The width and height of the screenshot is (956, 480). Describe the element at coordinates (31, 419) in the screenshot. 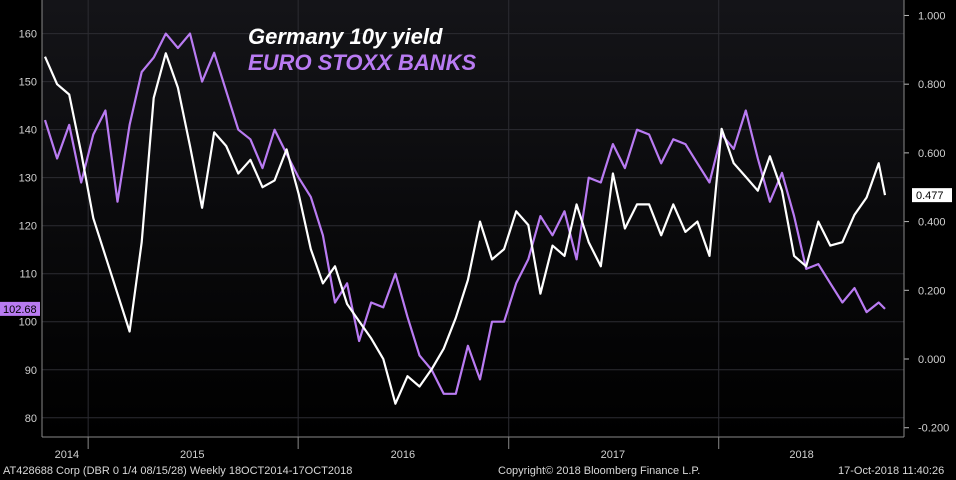

I see `y-left-tick-label: 80` at that location.